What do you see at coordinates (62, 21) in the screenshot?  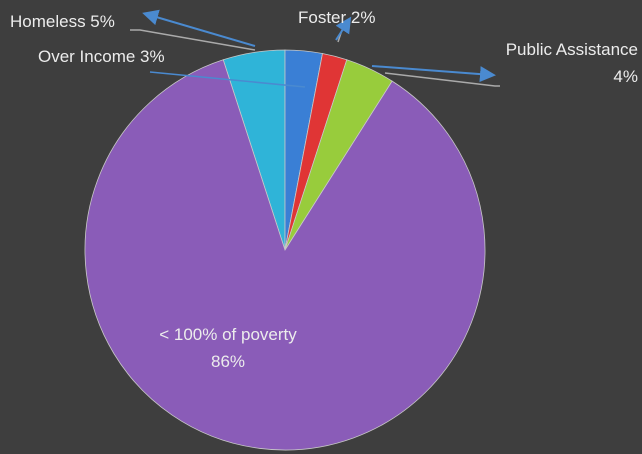 I see `slice-label: Homeless 5%` at bounding box center [62, 21].